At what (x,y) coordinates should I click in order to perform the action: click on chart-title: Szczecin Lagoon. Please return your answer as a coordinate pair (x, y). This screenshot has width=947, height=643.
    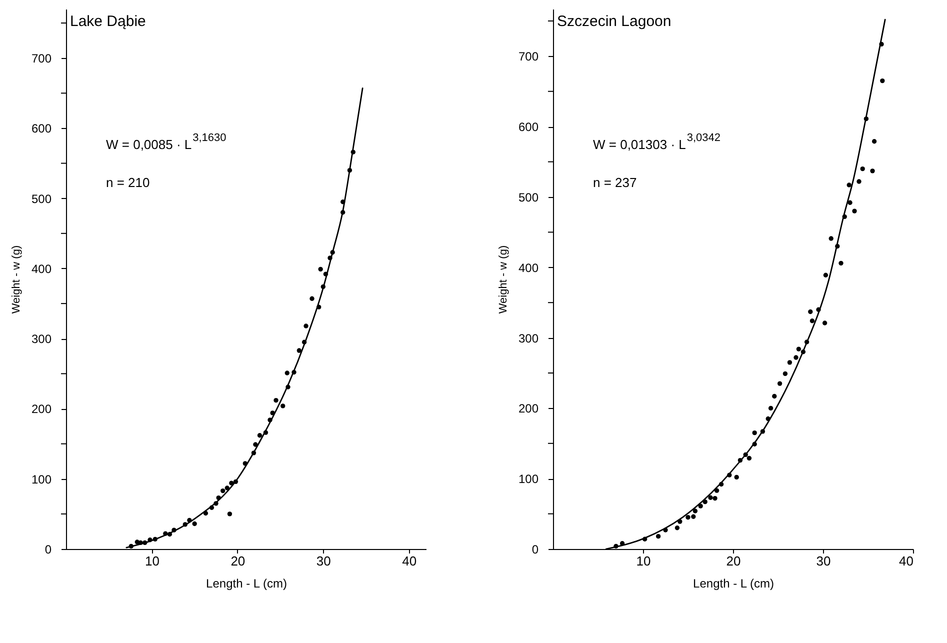
    Looking at the image, I should click on (614, 21).